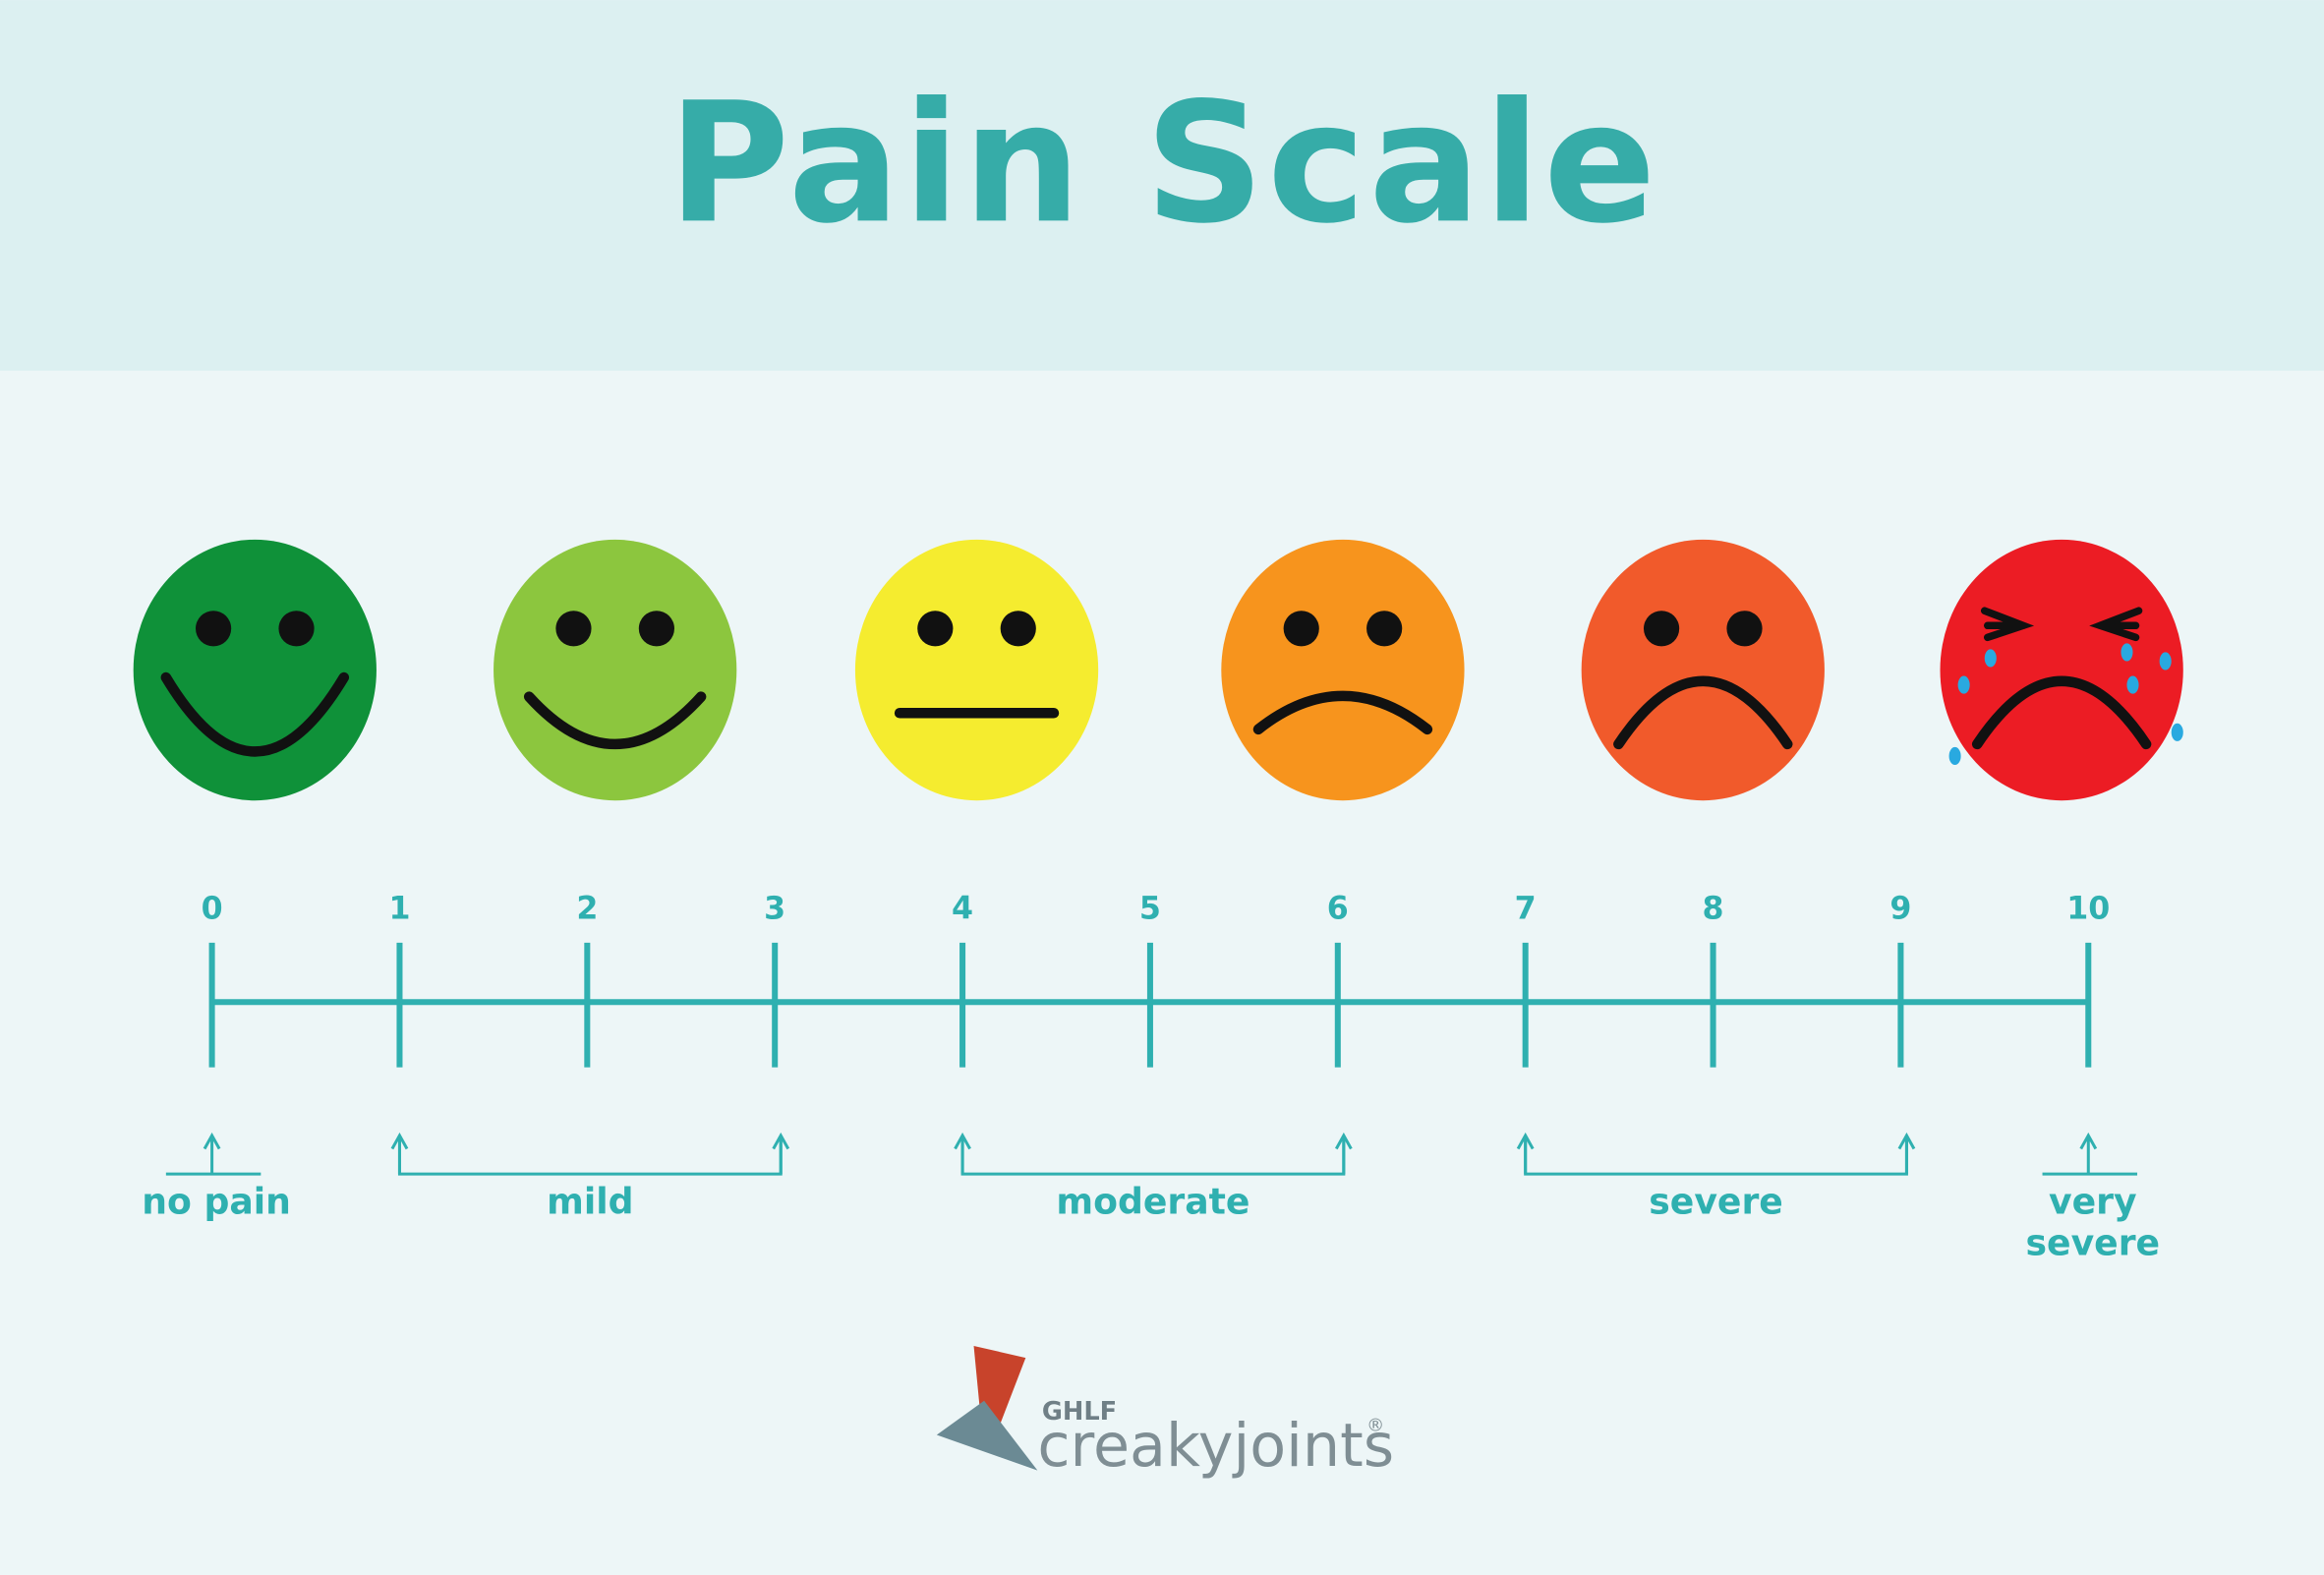 Image resolution: width=2324 pixels, height=1575 pixels. Describe the element at coordinates (1375, 1425) in the screenshot. I see `logo-mark: ®` at that location.